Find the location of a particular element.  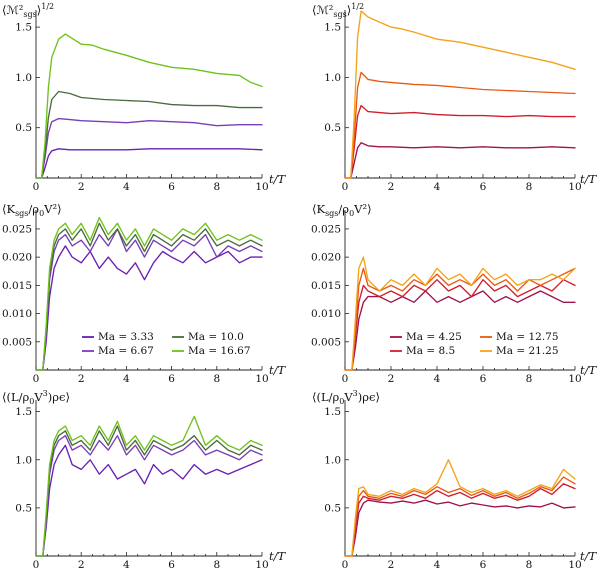

panel-row3-left: ⟨(L/ρ0V3)ρϵ⟩ 0 2 4 6 8 10 0.5 1.0 1.5 t/T is located at coordinates (144, 479).